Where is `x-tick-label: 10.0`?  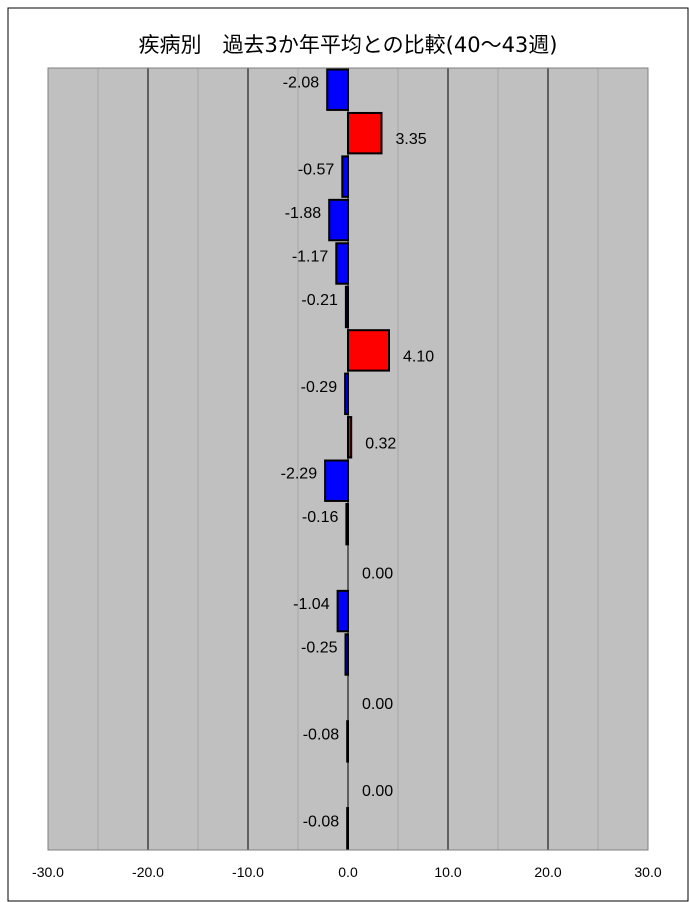 x-tick-label: 10.0 is located at coordinates (447, 872).